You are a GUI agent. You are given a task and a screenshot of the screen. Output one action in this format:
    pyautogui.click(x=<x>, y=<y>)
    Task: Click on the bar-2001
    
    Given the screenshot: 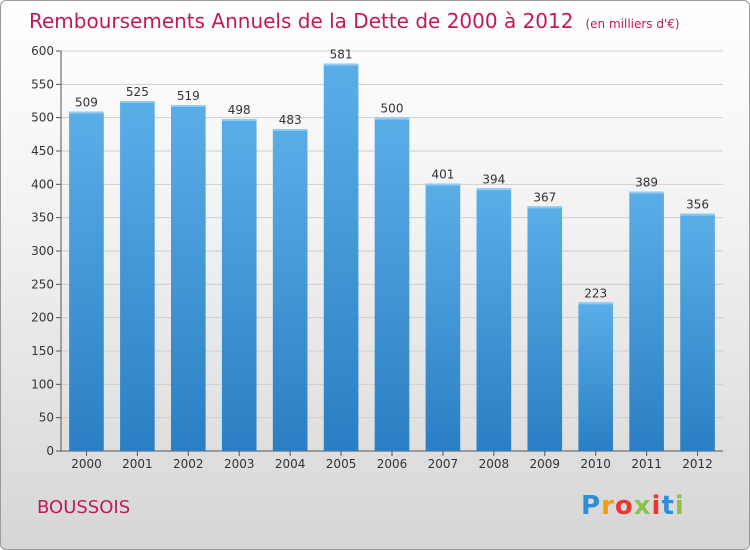 What is the action you would take?
    pyautogui.click(x=137, y=276)
    